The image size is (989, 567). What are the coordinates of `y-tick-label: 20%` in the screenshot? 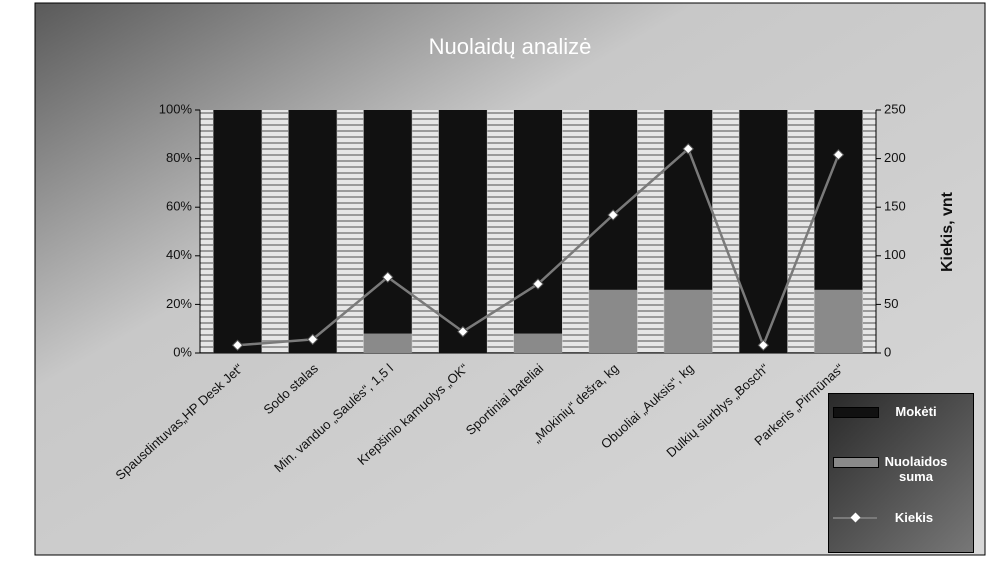 It's located at (179, 303).